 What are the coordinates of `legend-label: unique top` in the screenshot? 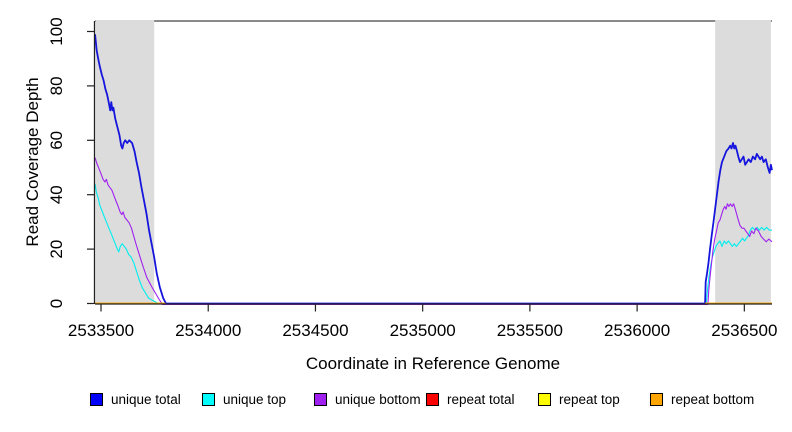 It's located at (255, 399).